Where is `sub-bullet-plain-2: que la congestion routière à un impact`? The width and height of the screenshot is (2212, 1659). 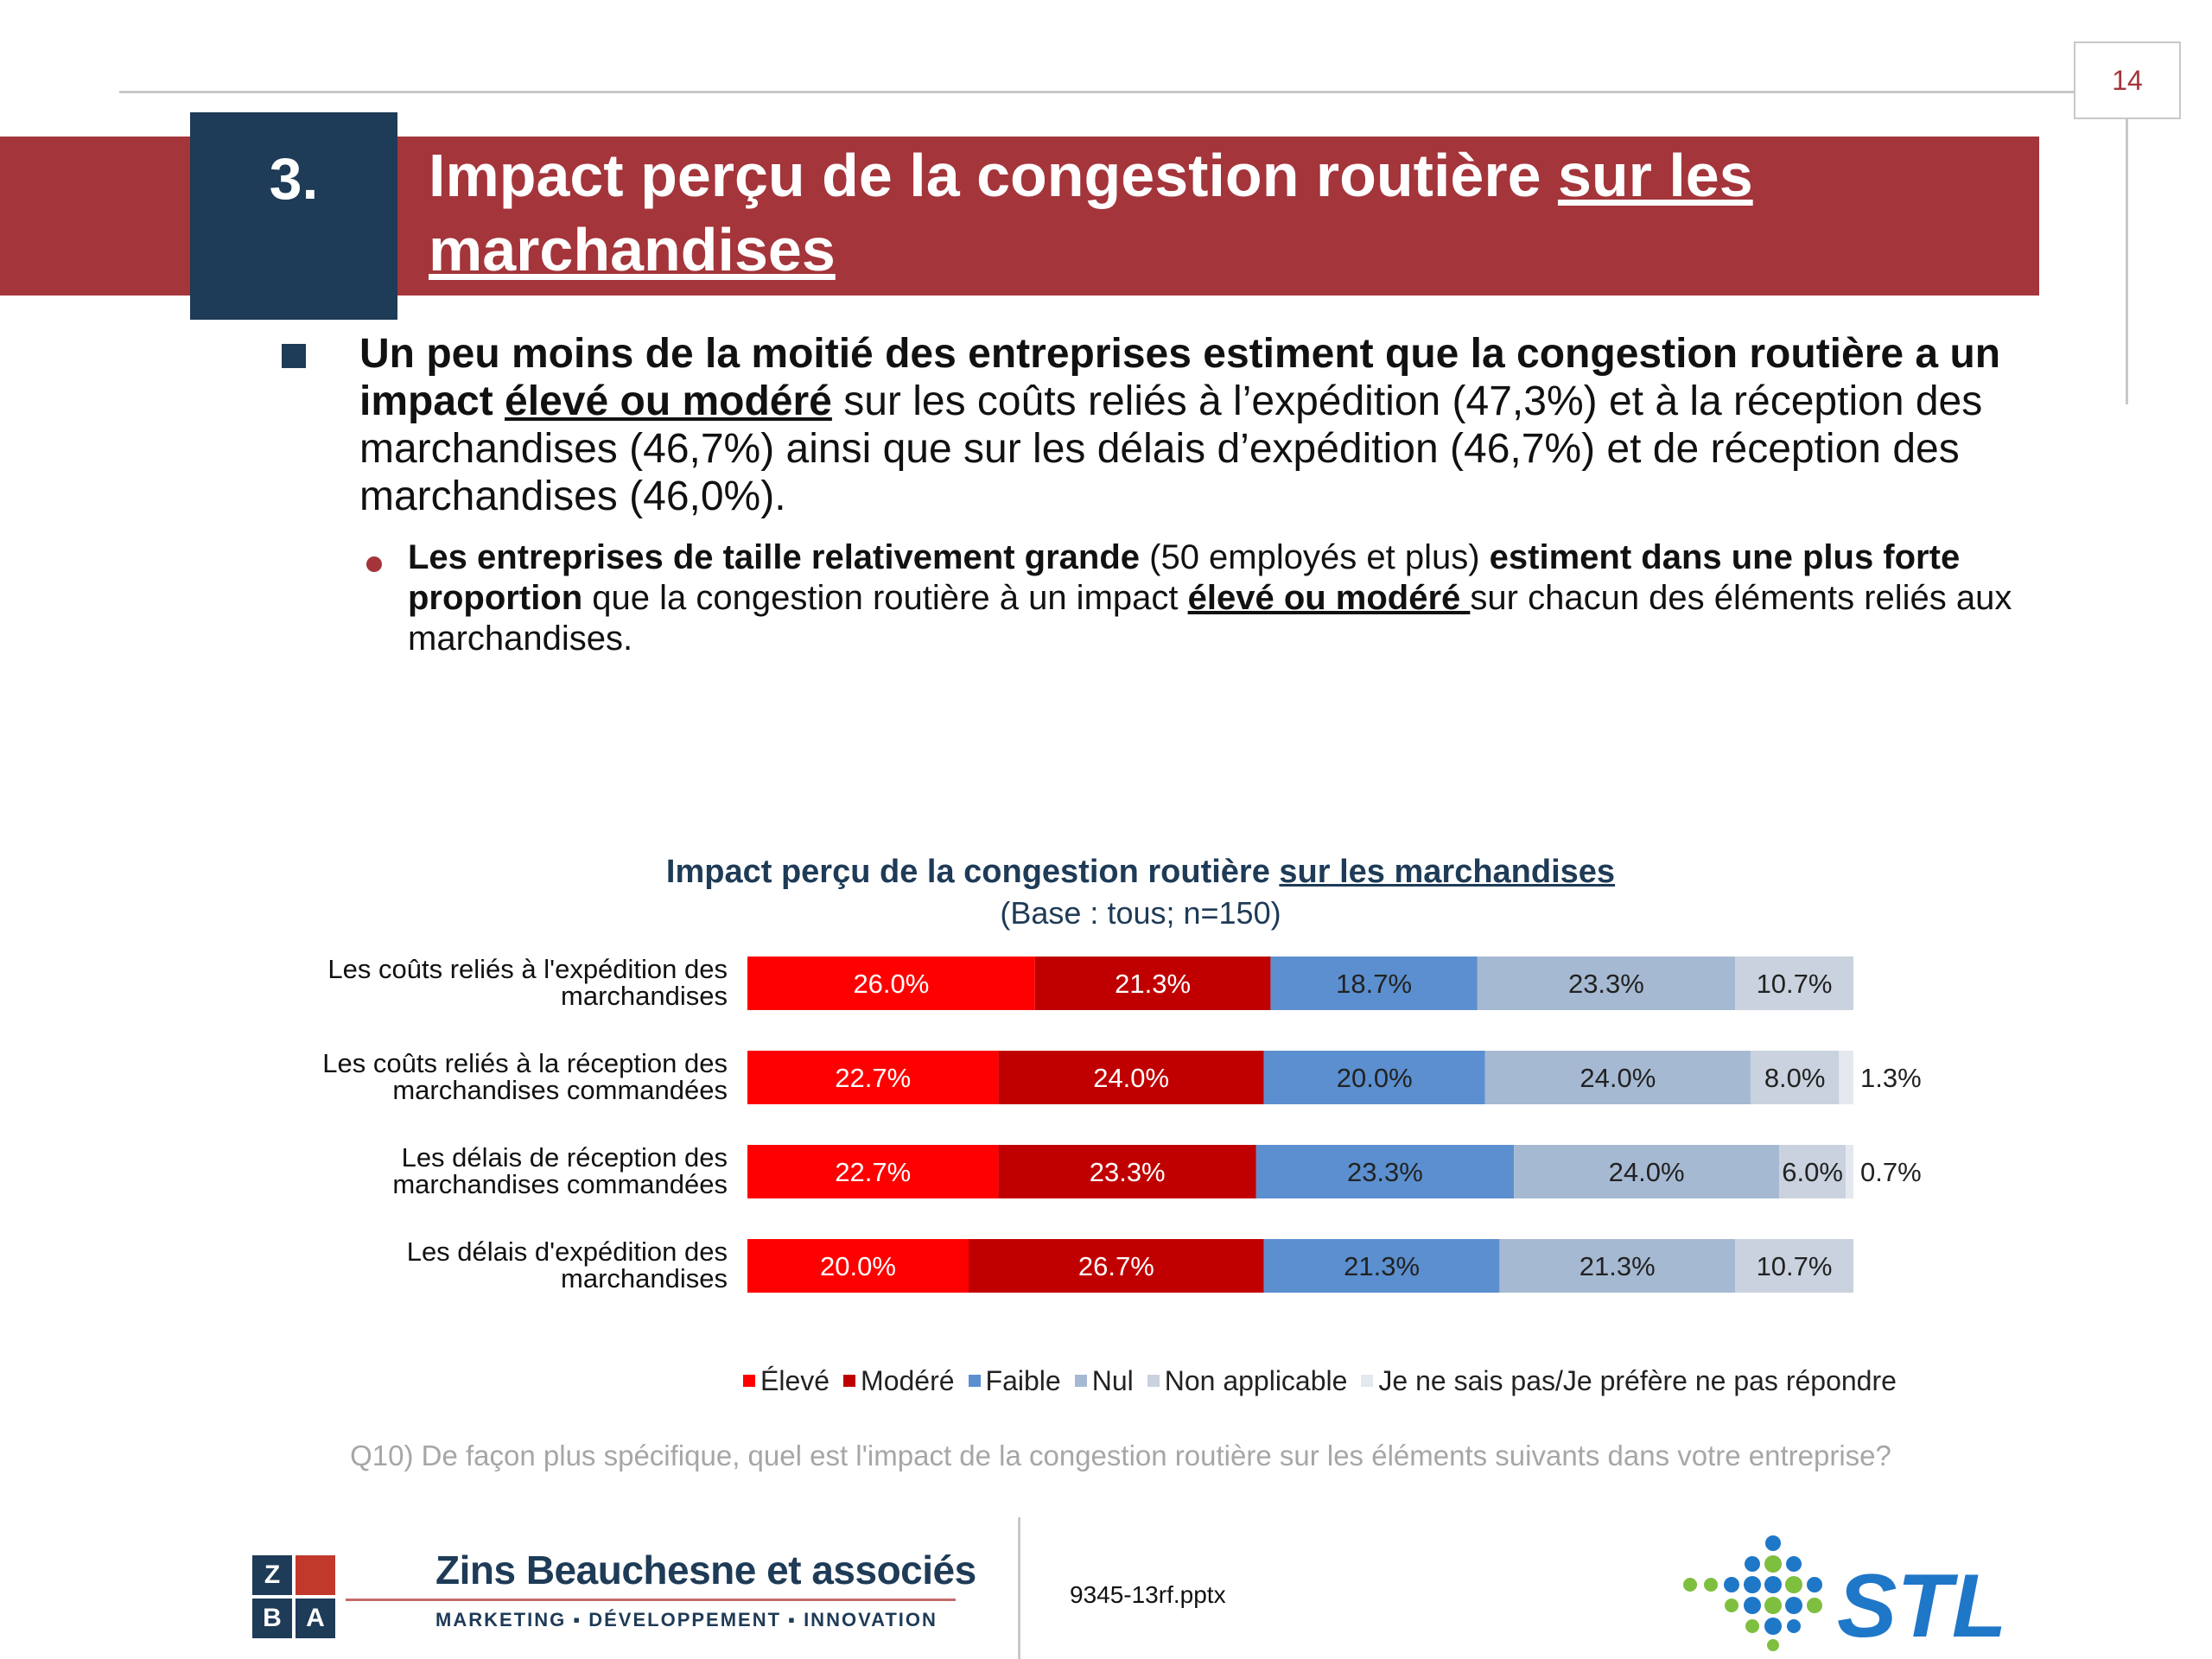
sub-bullet-plain-2: que la congestion routière à un impact is located at coordinates (885, 598).